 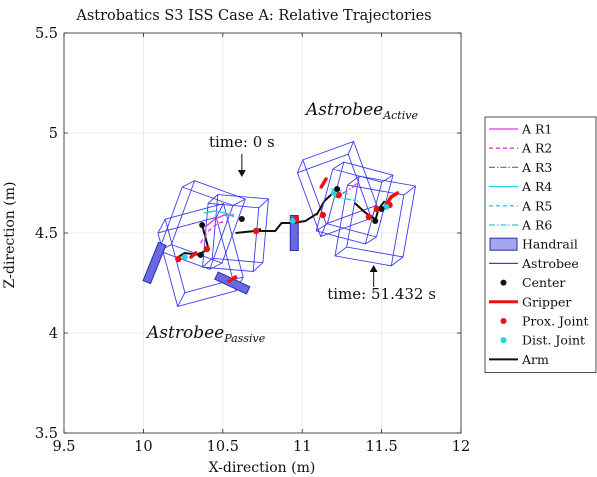 What do you see at coordinates (53, 334) in the screenshot?
I see `y-tick-label: 4` at bounding box center [53, 334].